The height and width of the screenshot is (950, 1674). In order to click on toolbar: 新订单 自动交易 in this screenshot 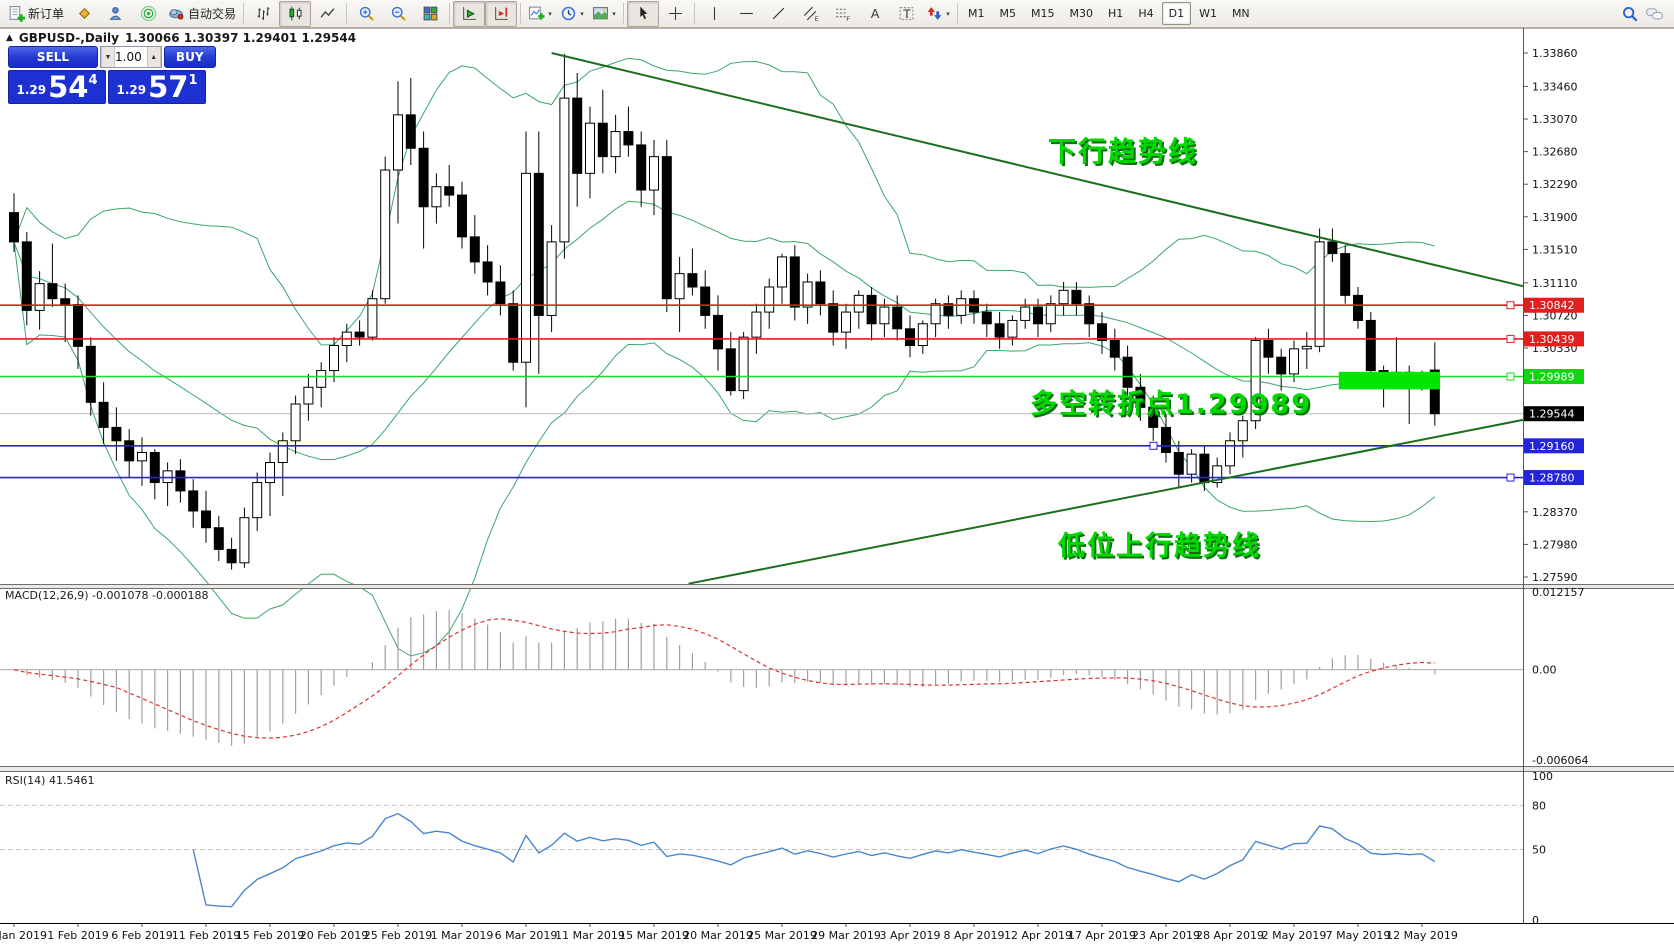, I will do `click(837, 14)`.